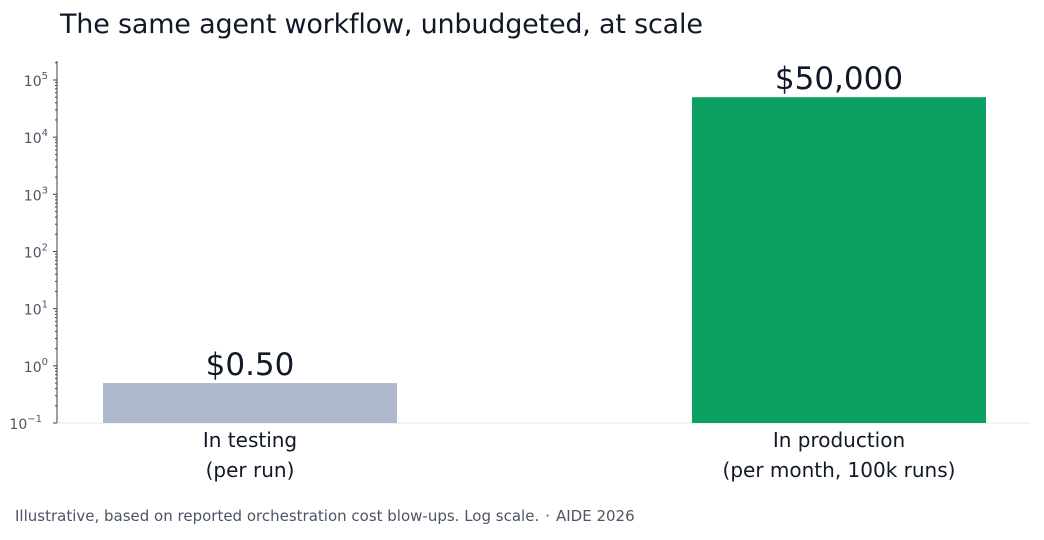  What do you see at coordinates (45, 248) in the screenshot?
I see `y-tick-exponent: 2` at bounding box center [45, 248].